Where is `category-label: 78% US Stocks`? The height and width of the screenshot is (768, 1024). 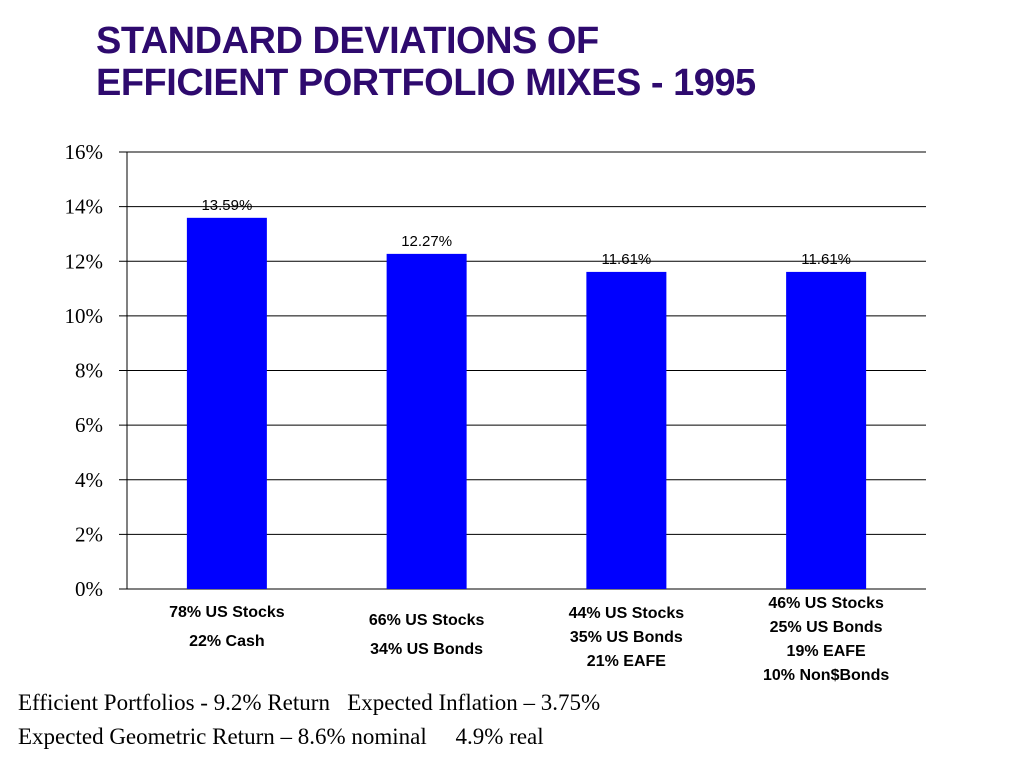
category-label: 78% US Stocks is located at coordinates (227, 612).